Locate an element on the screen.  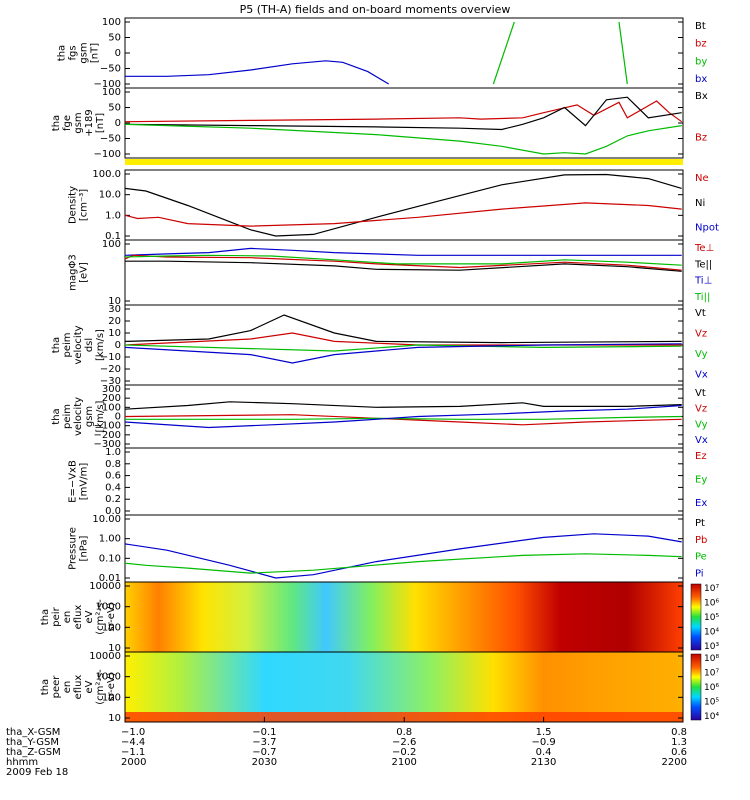
ylabel-fge: tha fge gsm +189 [nT] is located at coordinates (78, 122).